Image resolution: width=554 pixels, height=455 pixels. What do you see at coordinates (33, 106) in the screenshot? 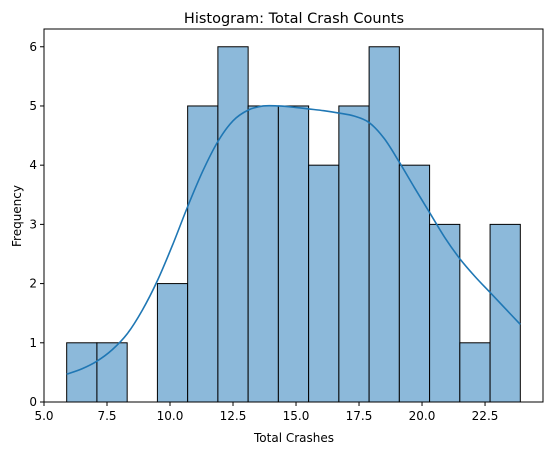
I see `y-tick-label: 5` at bounding box center [33, 106].